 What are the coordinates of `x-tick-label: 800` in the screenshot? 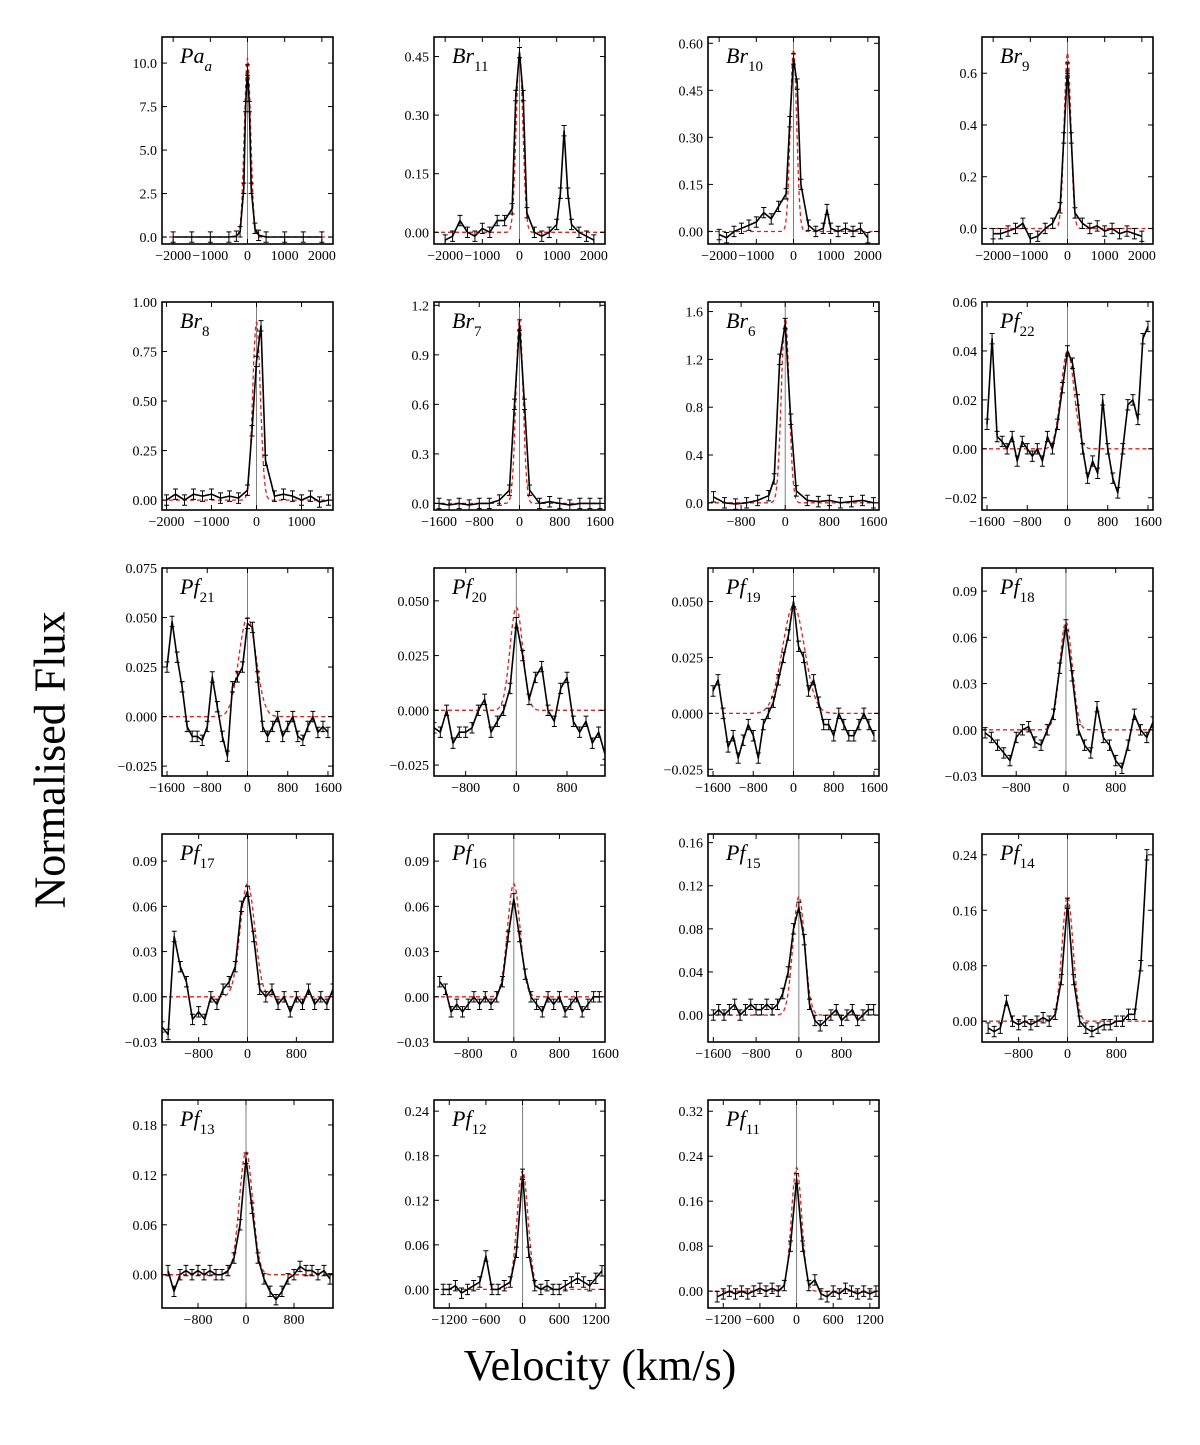 It's located at (559, 1054).